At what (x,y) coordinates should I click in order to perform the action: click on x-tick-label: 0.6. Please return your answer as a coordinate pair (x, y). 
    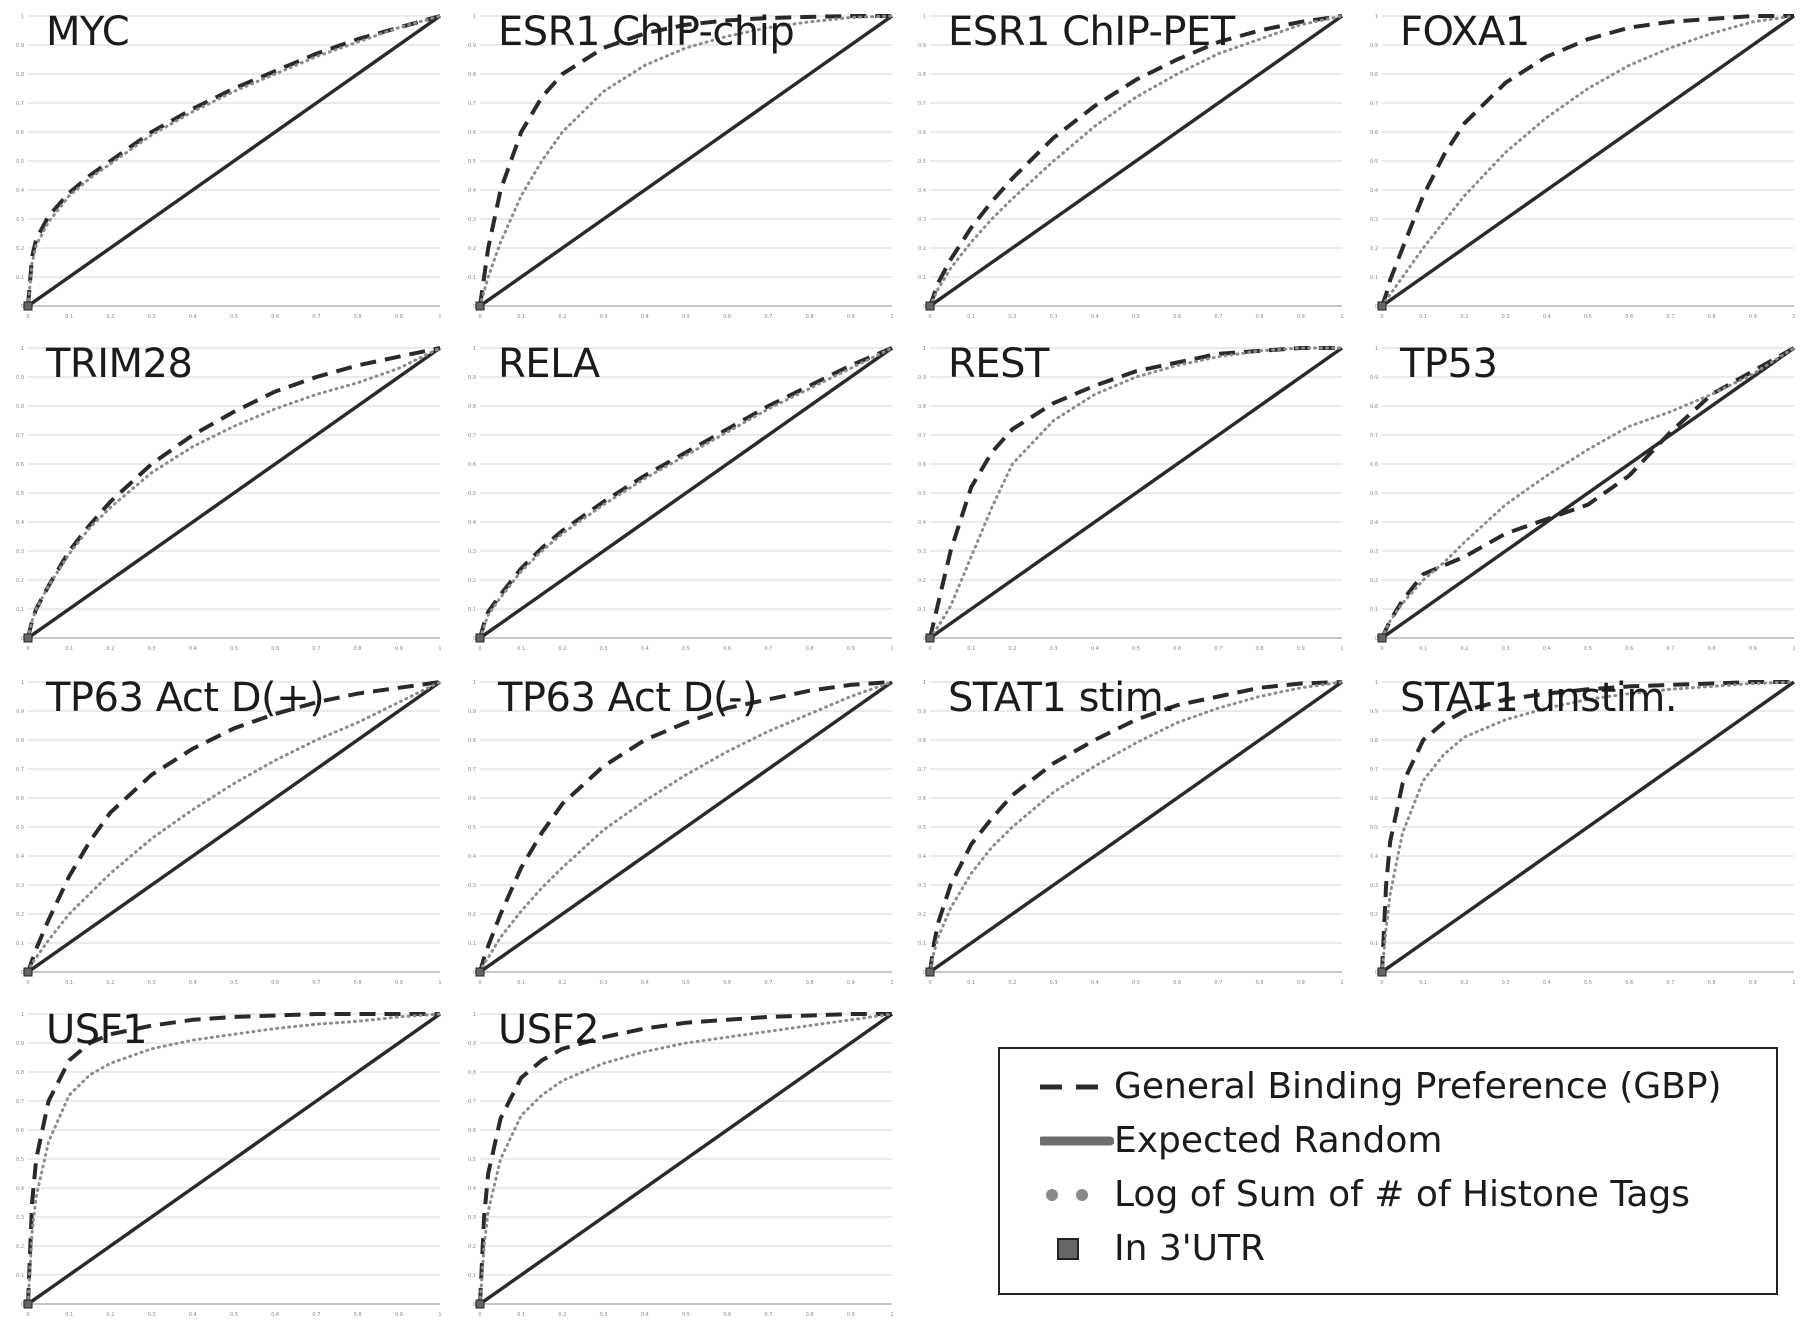
    Looking at the image, I should click on (1629, 983).